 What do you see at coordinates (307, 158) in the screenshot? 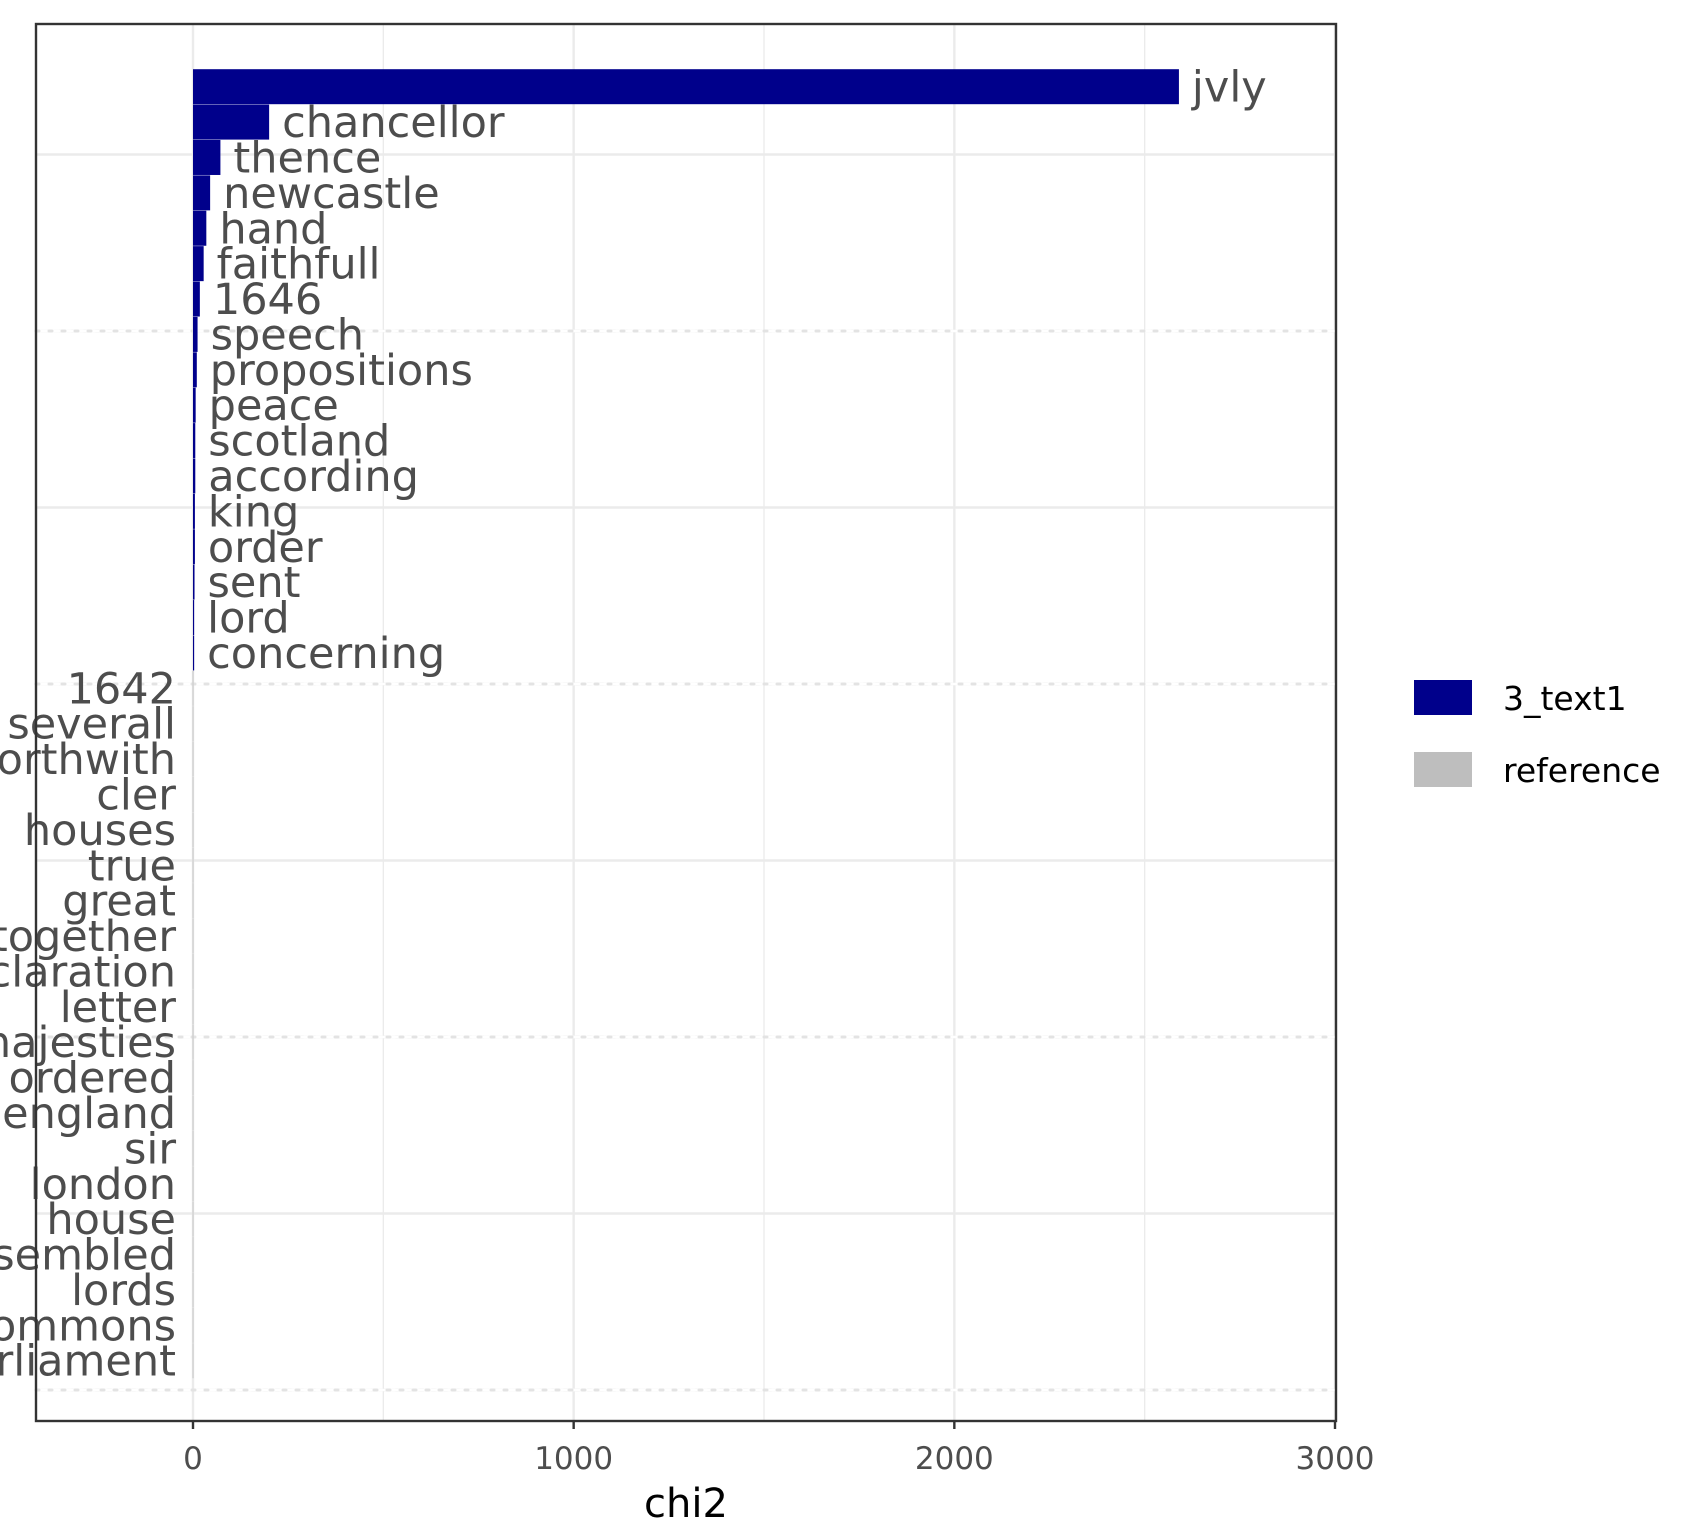
I see `word-label: thence` at bounding box center [307, 158].